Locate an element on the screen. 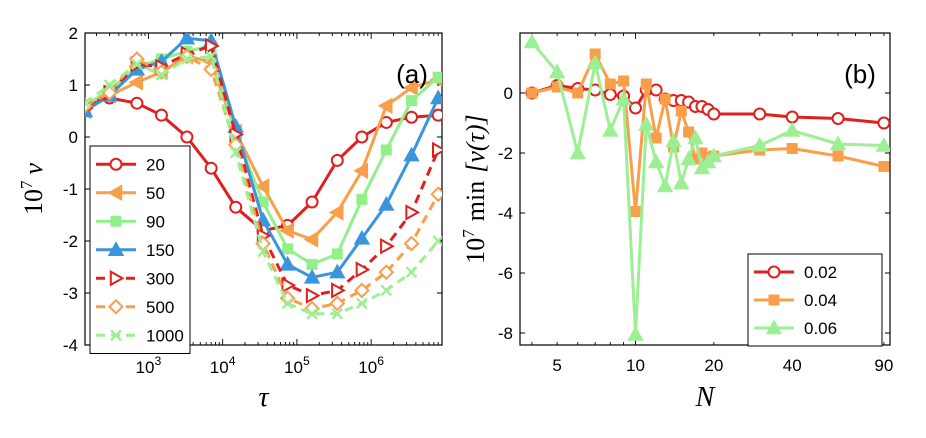 This screenshot has width=926, height=438. y-axis-label: 107v is located at coordinates (32, 189).